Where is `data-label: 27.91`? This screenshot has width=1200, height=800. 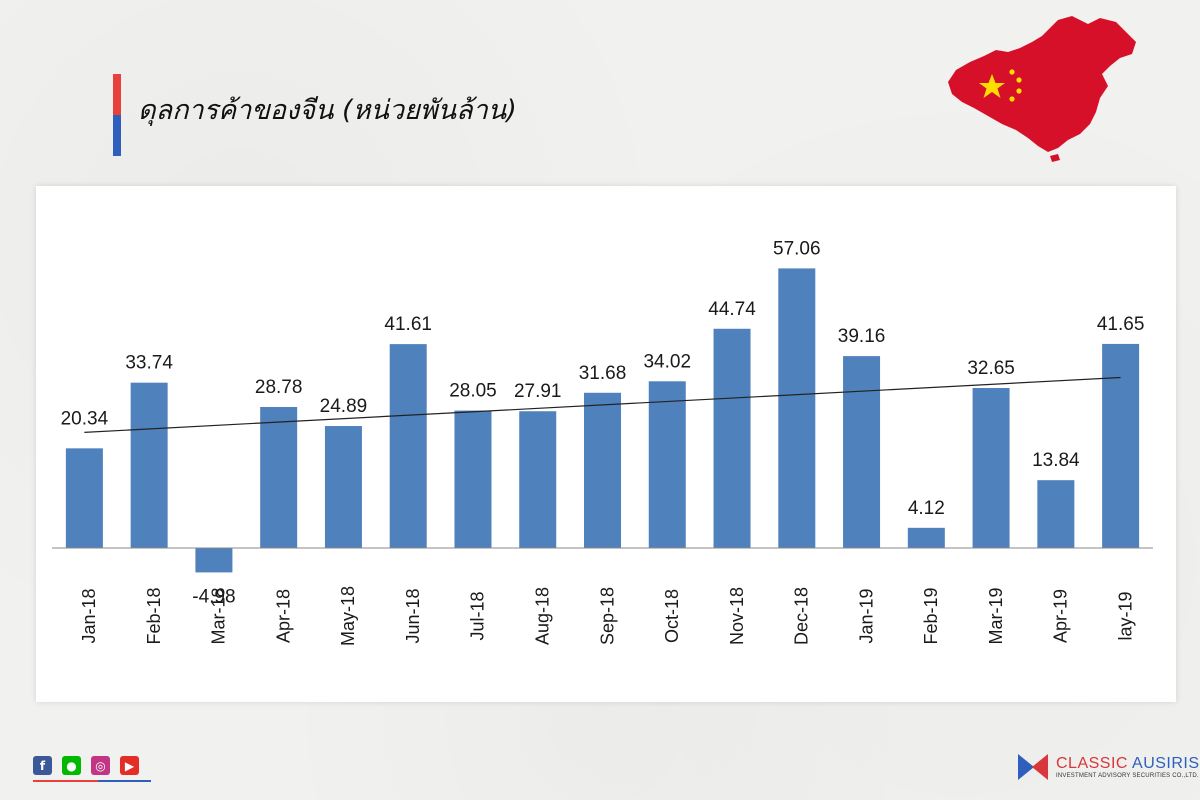
data-label: 27.91 is located at coordinates (538, 391).